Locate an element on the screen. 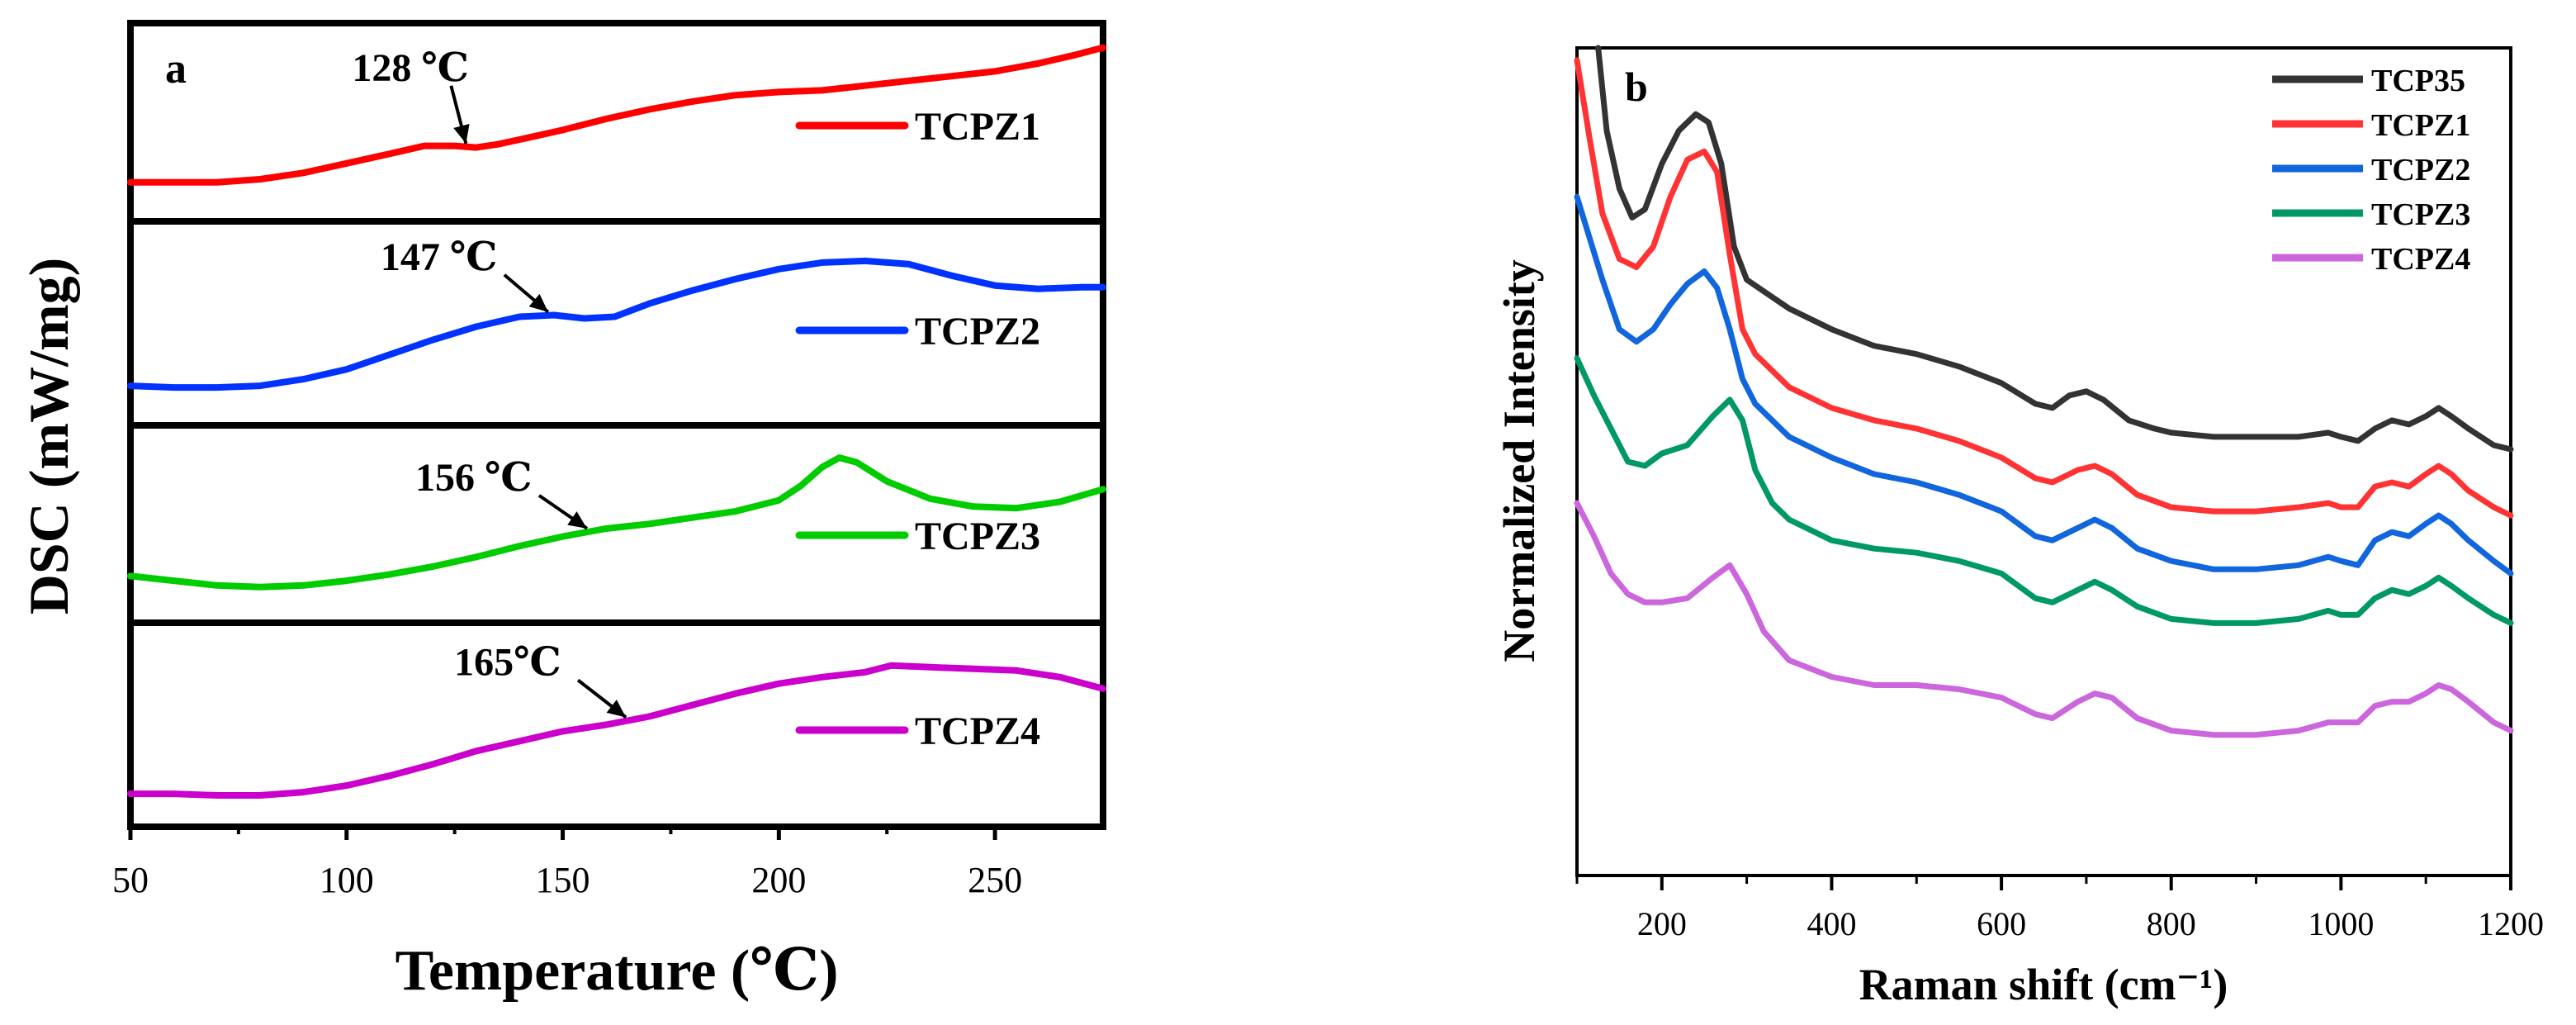 The width and height of the screenshot is (2576, 1025). panel-b-ylabel: Normalized Intensity is located at coordinates (1519, 460).